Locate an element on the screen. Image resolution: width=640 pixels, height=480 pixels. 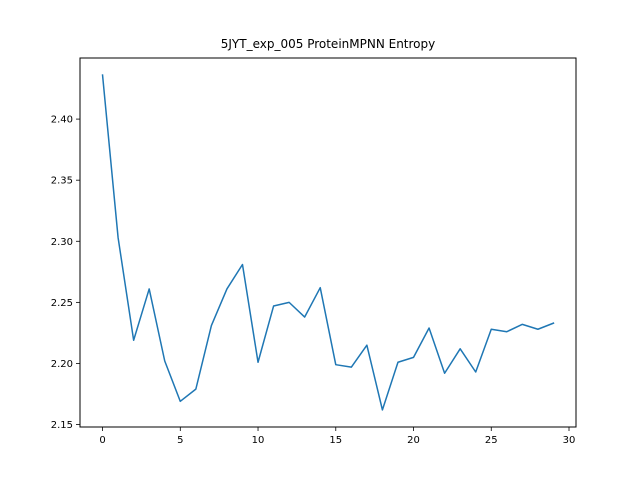
chart-title: 5JYT_exp_005 ProteinMPNN Entropy is located at coordinates (328, 44).